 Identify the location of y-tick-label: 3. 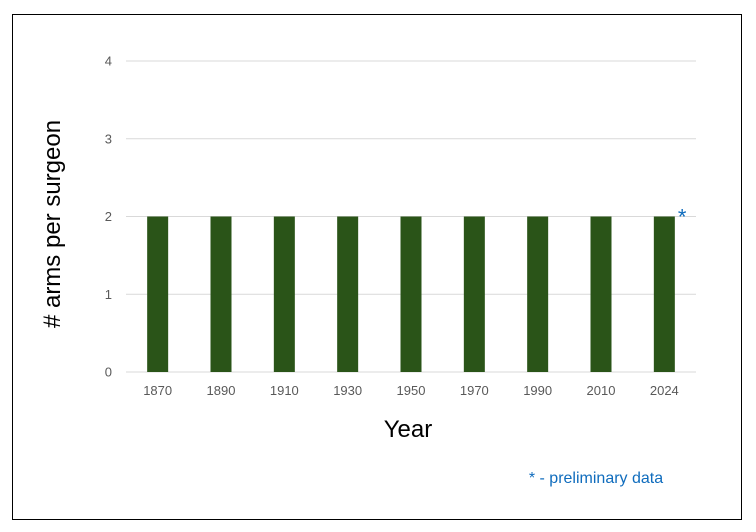
(108, 138).